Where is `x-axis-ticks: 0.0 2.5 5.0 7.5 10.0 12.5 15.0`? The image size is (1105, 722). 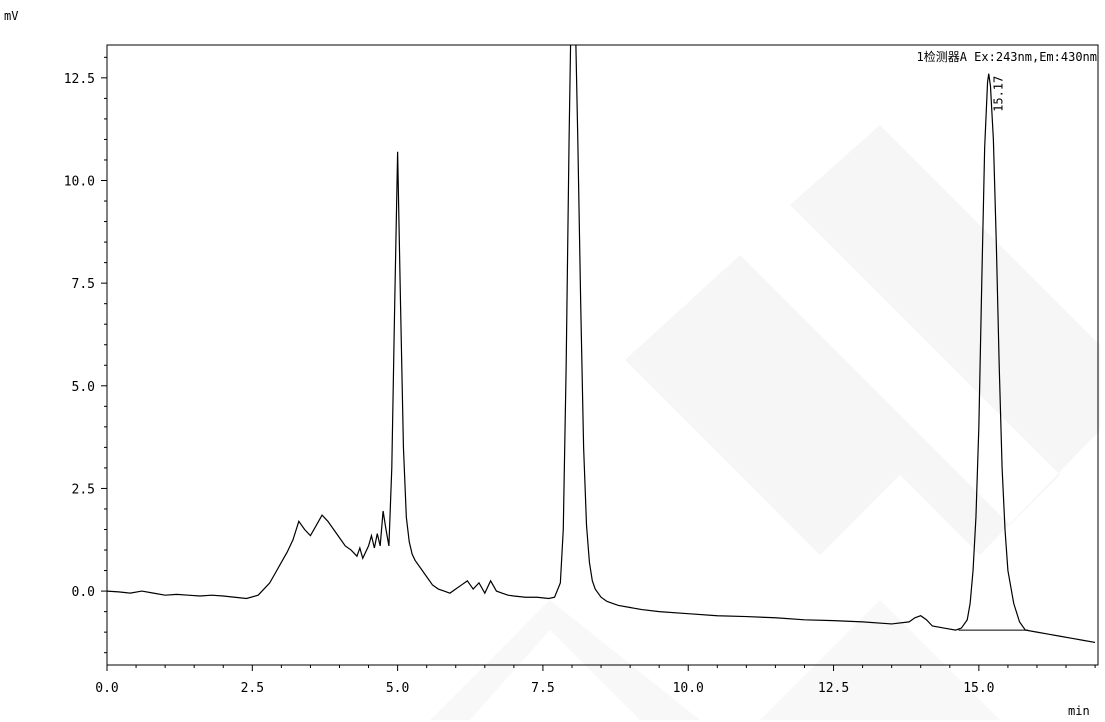
x-axis-ticks: 0.0 2.5 5.0 7.5 10.0 12.5 15.0 is located at coordinates (595, 680).